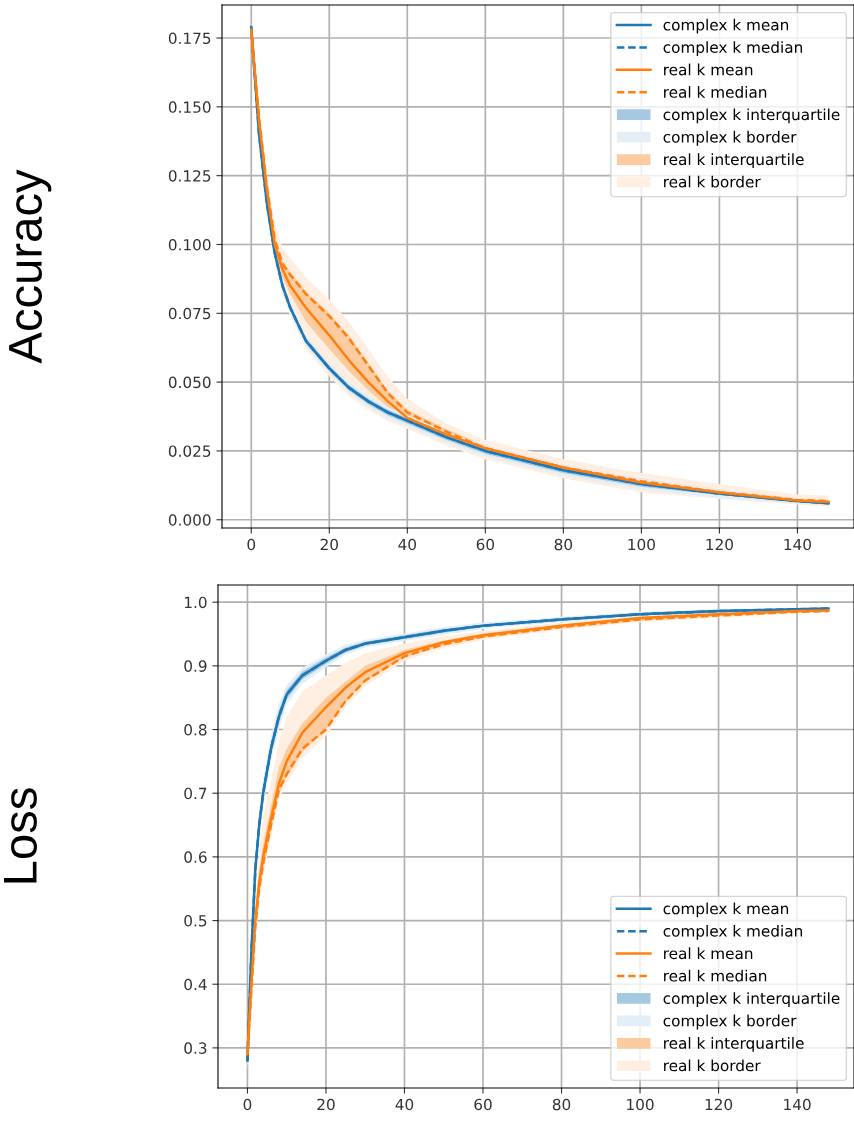 The width and height of the screenshot is (854, 1122). What do you see at coordinates (189, 520) in the screenshot?
I see `y-tick-label: 0.000` at bounding box center [189, 520].